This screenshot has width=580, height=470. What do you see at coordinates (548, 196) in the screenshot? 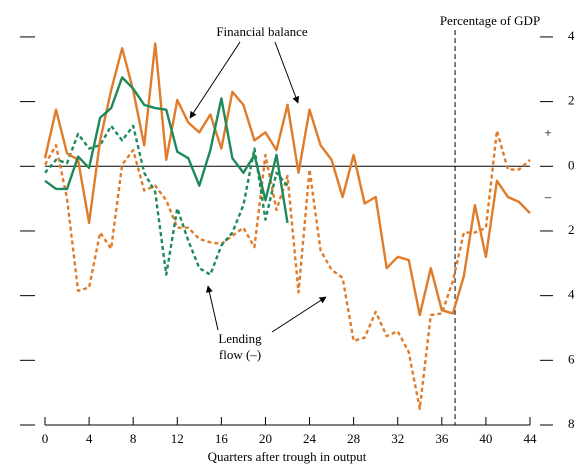
I see `sign: –` at bounding box center [548, 196].